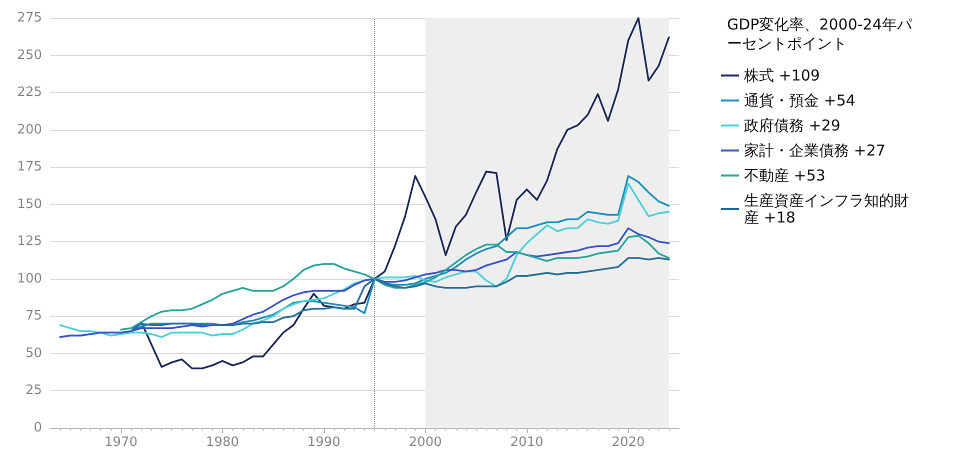  What do you see at coordinates (38, 428) in the screenshot?
I see `y-tick-label: 0` at bounding box center [38, 428].